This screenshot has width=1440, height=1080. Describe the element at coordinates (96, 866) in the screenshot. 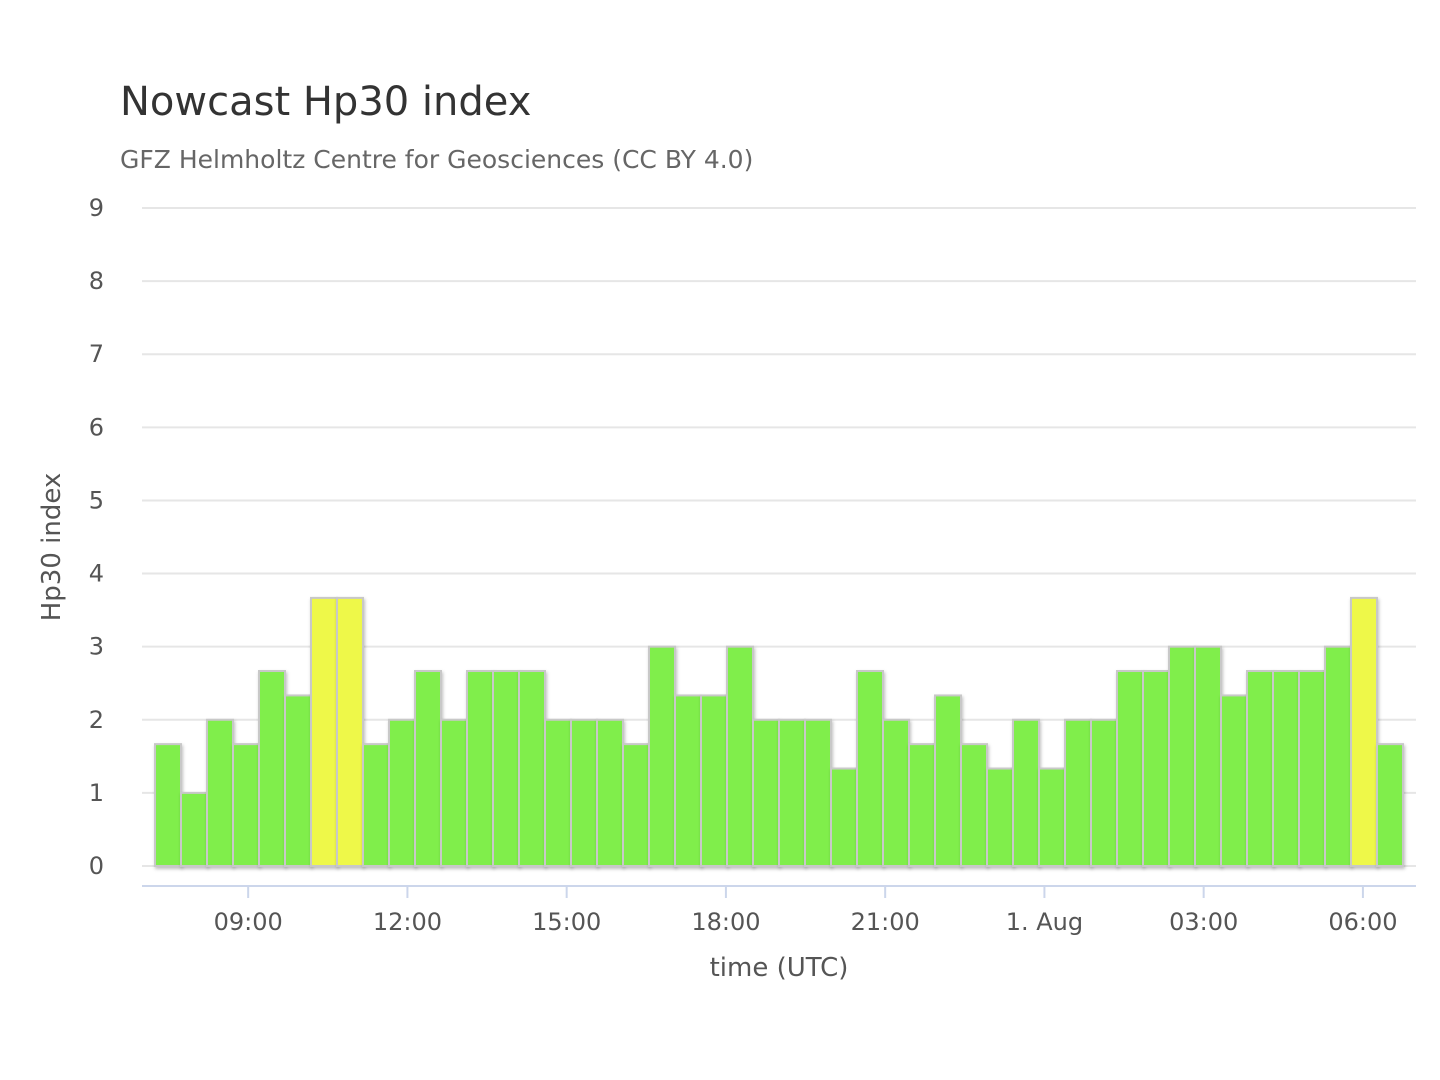

I see `y-tick-label: 0` at that location.